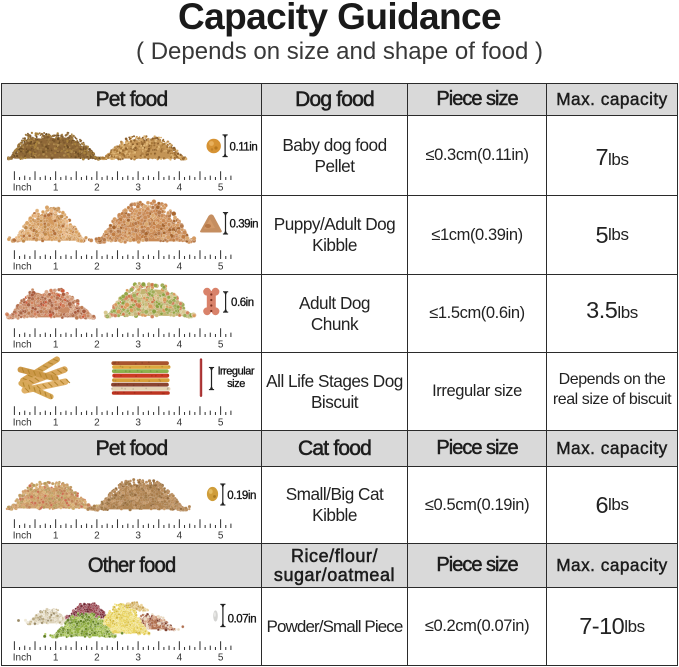  I want to click on svg-text: 0.19in, so click(241, 496).